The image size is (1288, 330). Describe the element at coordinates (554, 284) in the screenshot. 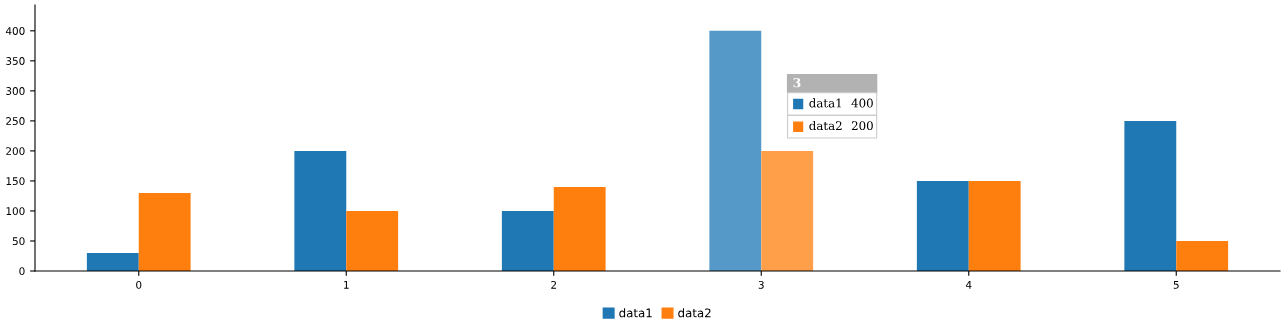

I see `x-tick-label: 2` at that location.